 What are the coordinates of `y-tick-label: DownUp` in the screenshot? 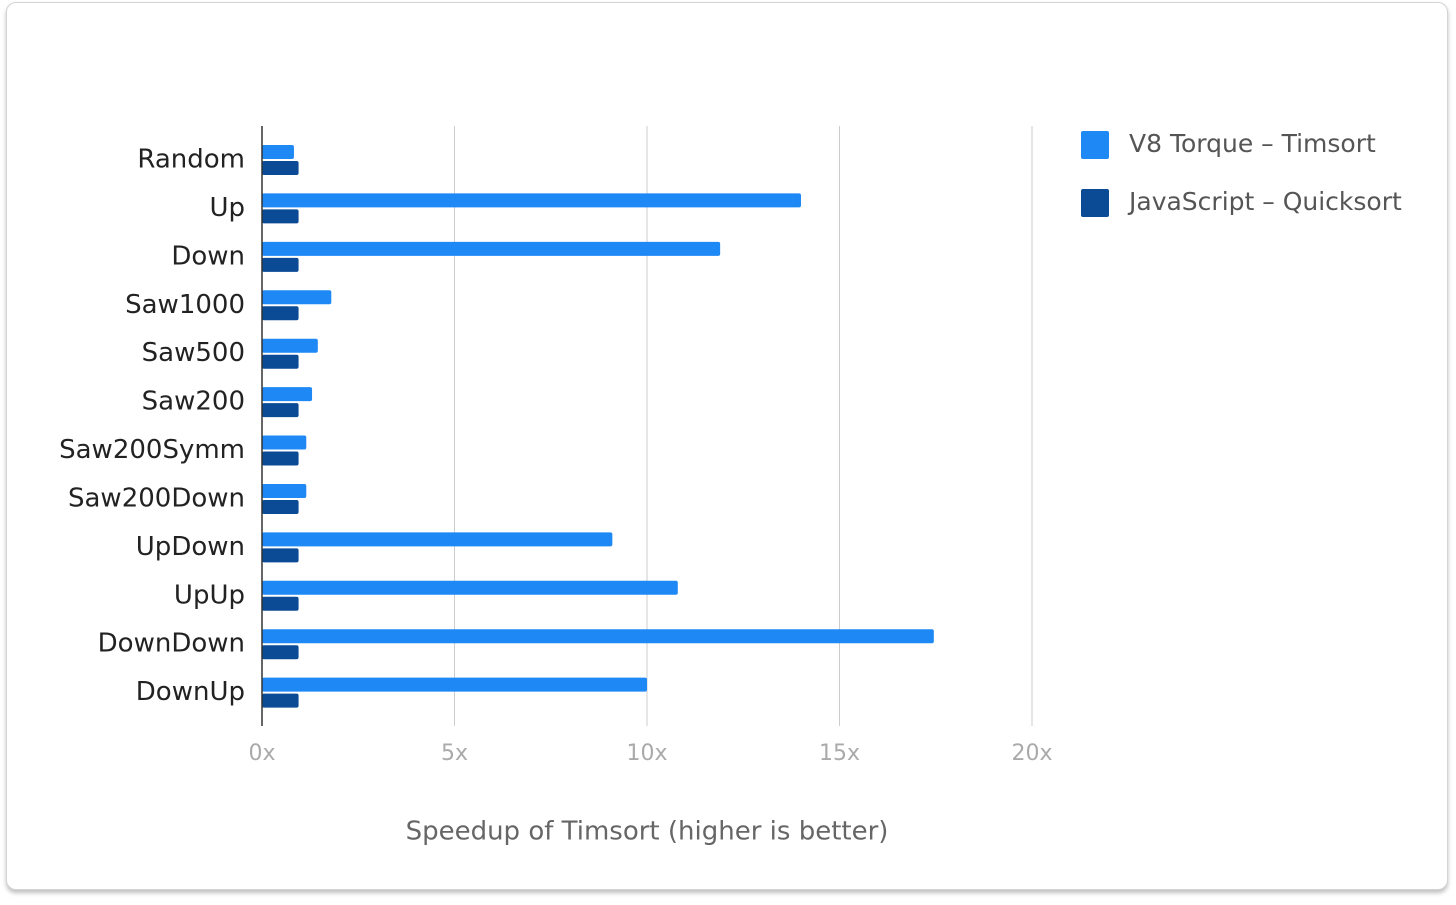 It's located at (190, 692).